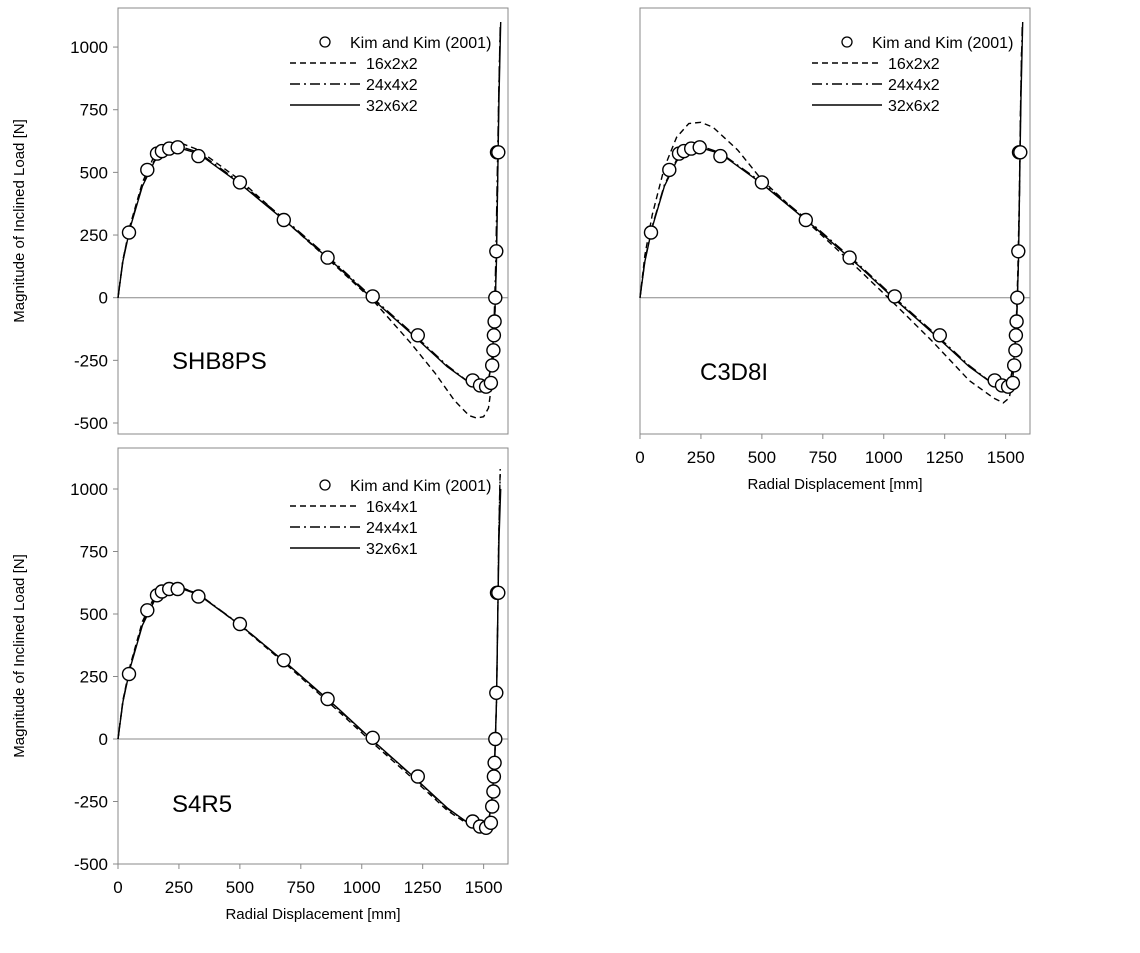  Describe the element at coordinates (734, 372) in the screenshot. I see `panel-label: C3D8I` at that location.